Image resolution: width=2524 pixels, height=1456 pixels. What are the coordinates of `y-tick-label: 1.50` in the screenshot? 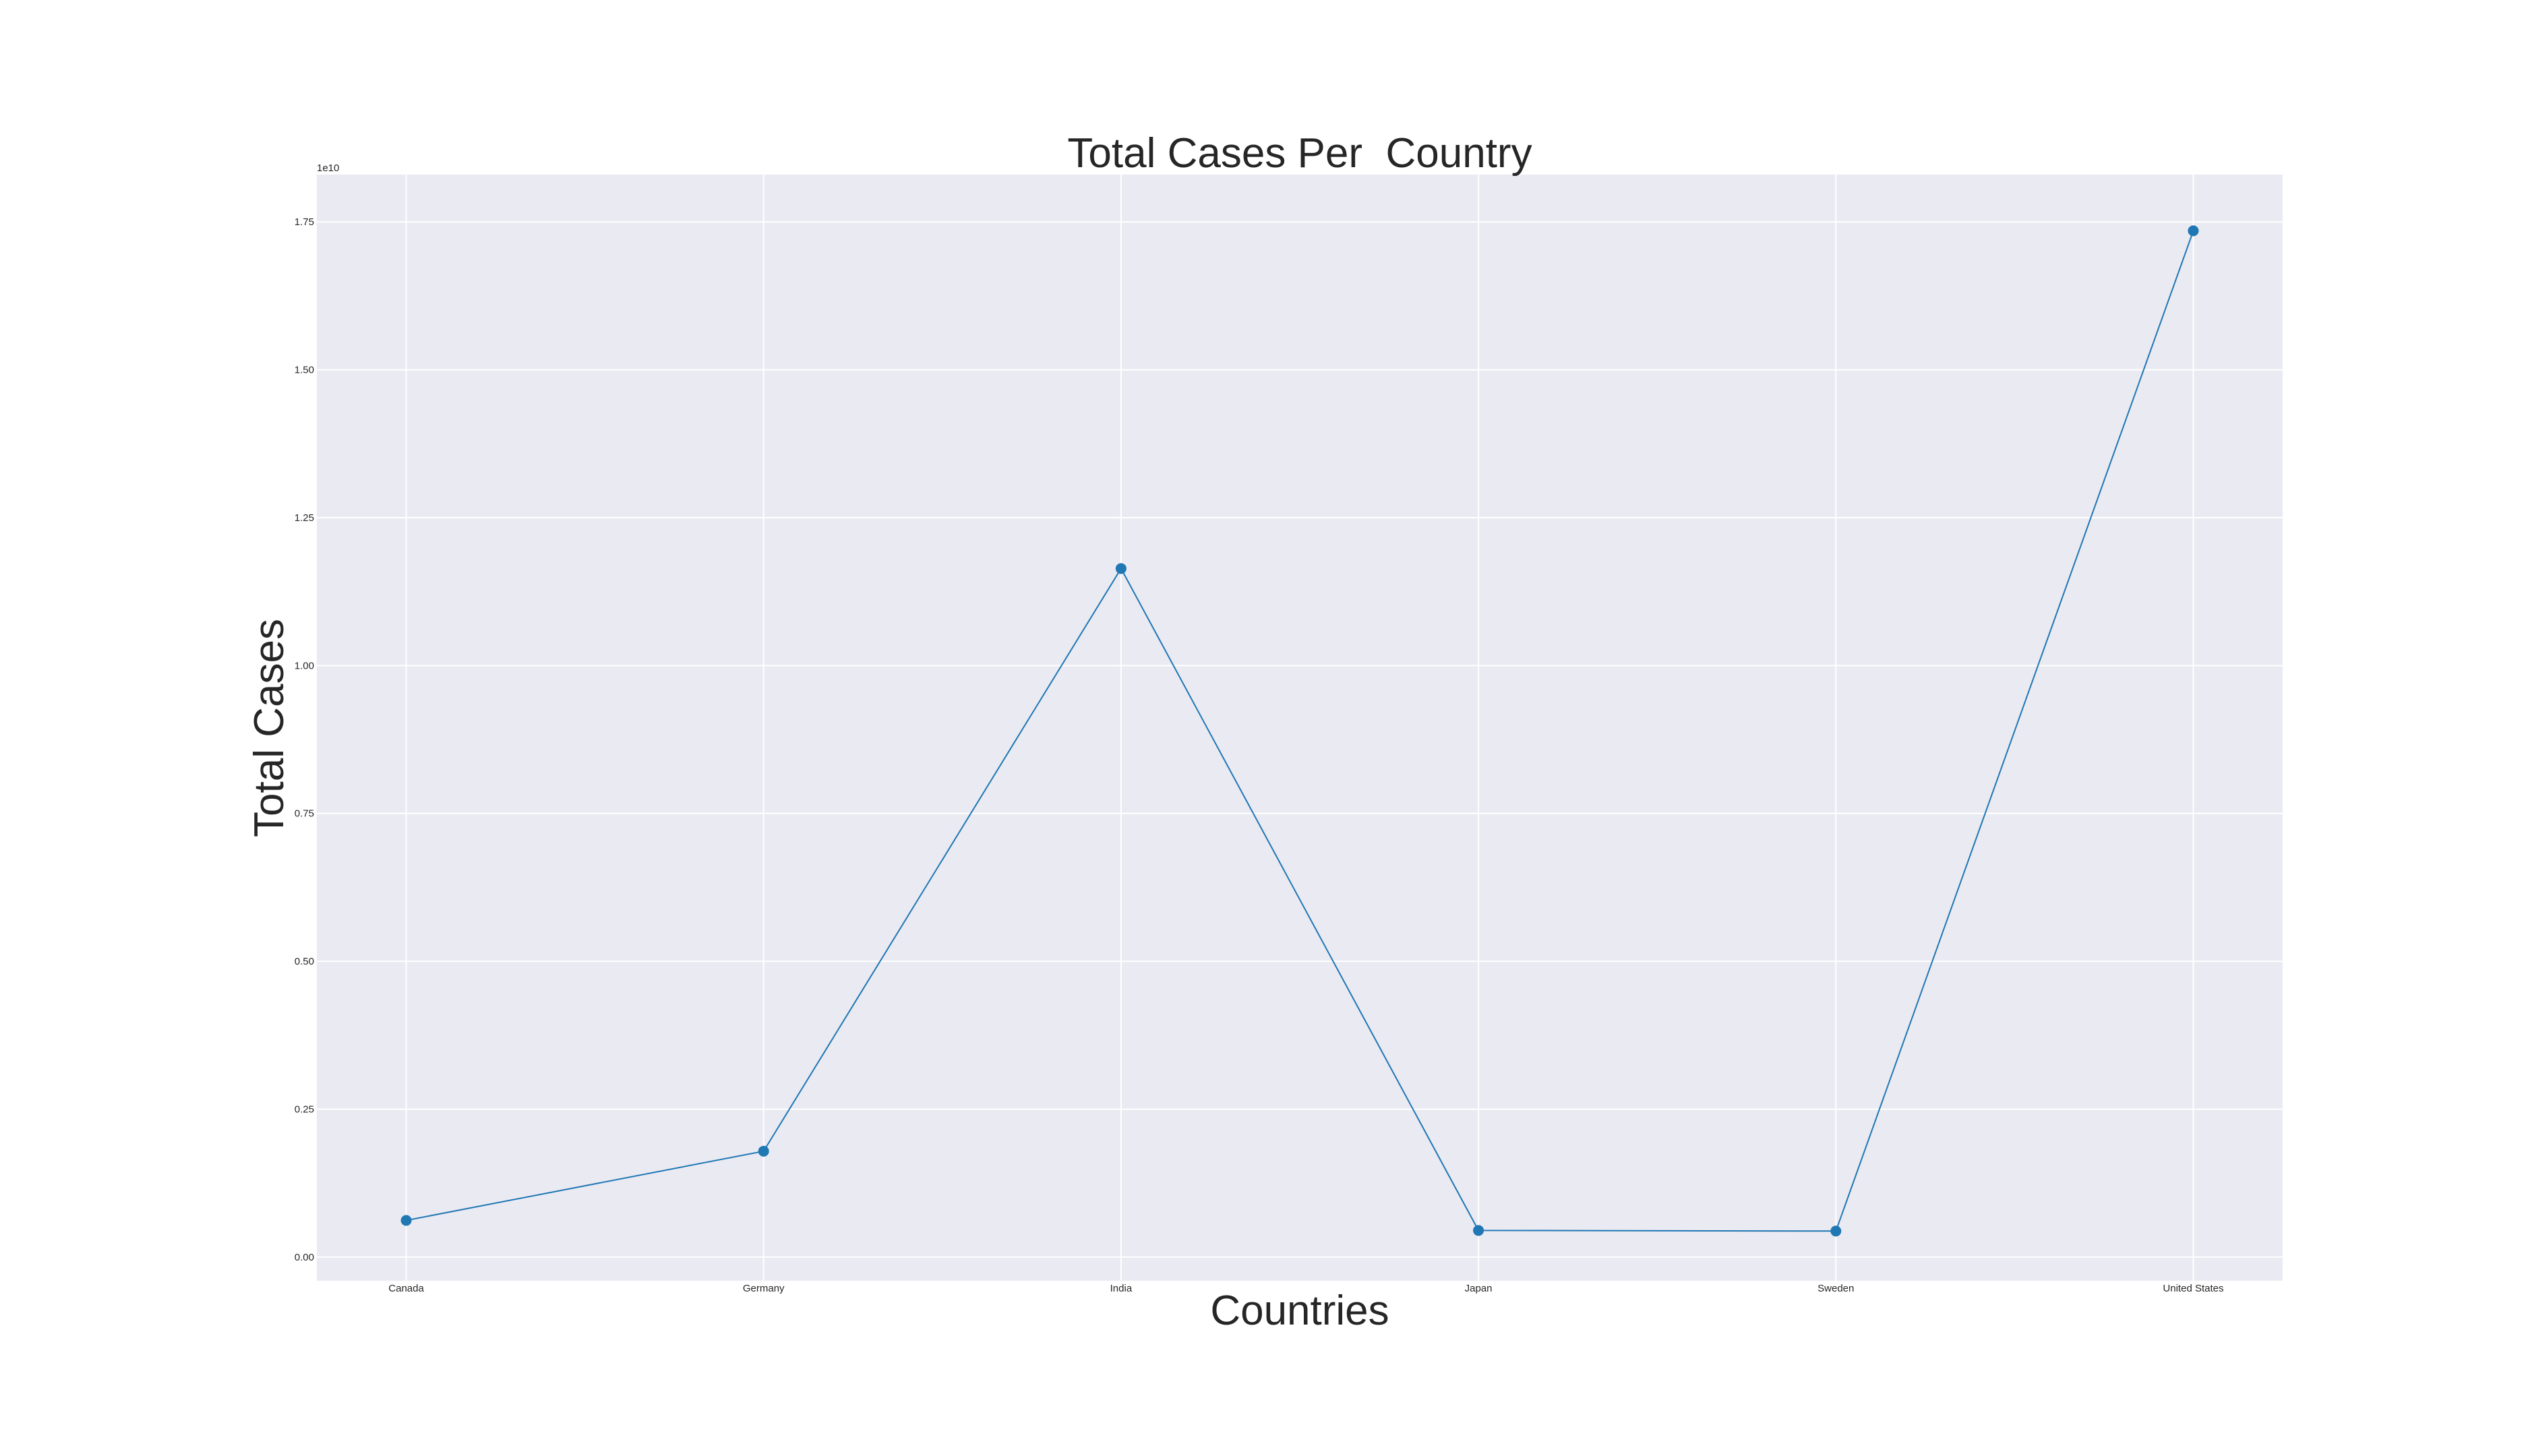 It's located at (304, 370).